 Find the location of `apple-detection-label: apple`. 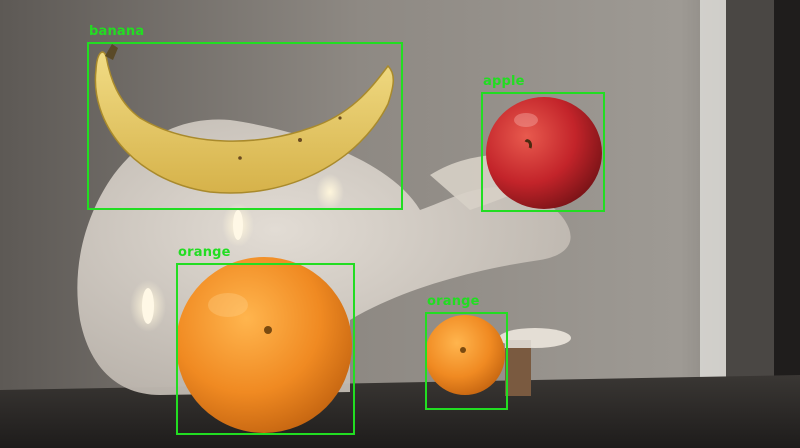

apple-detection-label: apple is located at coordinates (504, 81).